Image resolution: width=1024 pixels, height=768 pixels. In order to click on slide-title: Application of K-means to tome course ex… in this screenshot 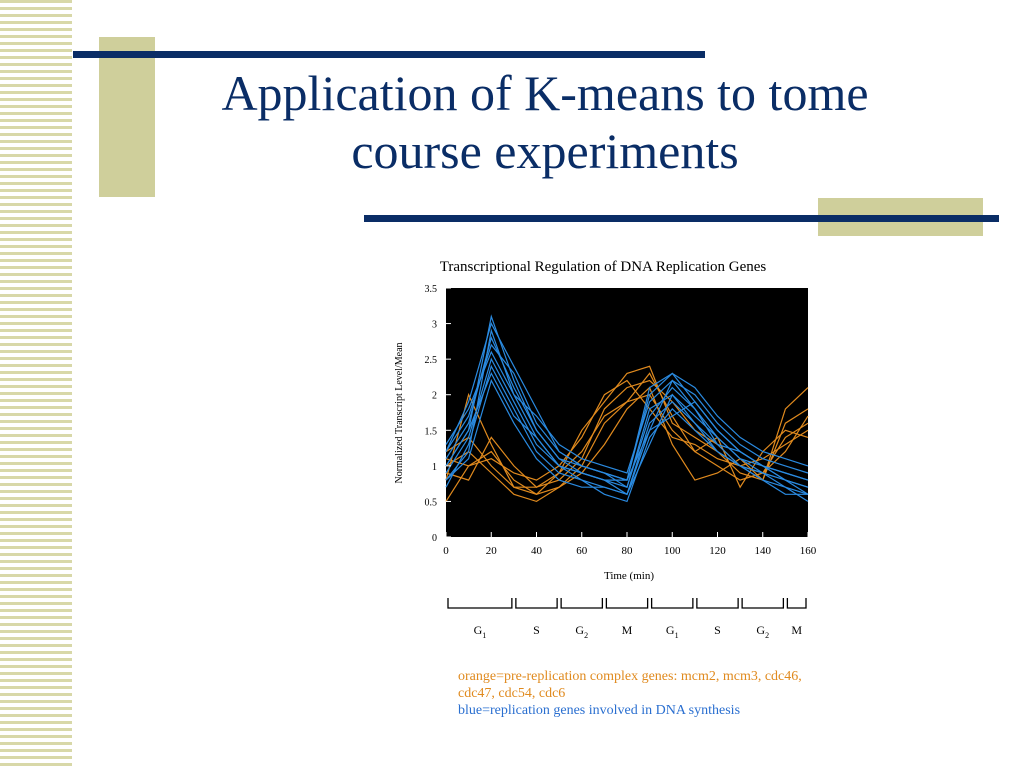, I will do `click(545, 122)`.